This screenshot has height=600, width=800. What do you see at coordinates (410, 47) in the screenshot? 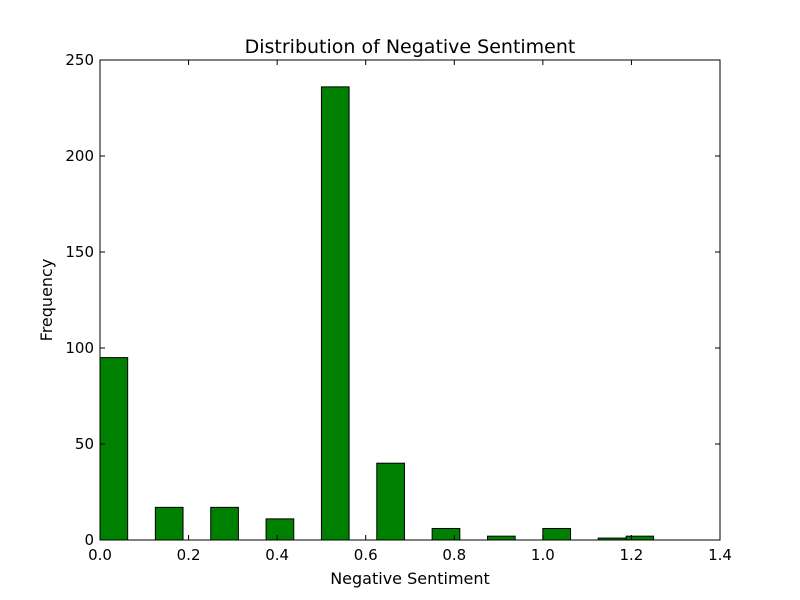
I see `chart-title: Distribution of Negative Sentiment` at bounding box center [410, 47].